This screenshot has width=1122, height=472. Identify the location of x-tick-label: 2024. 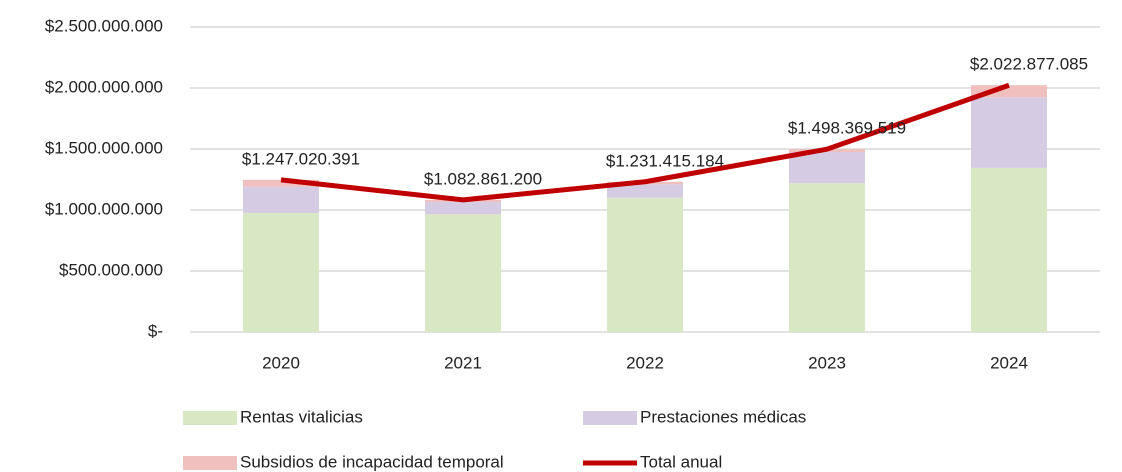
(1009, 362).